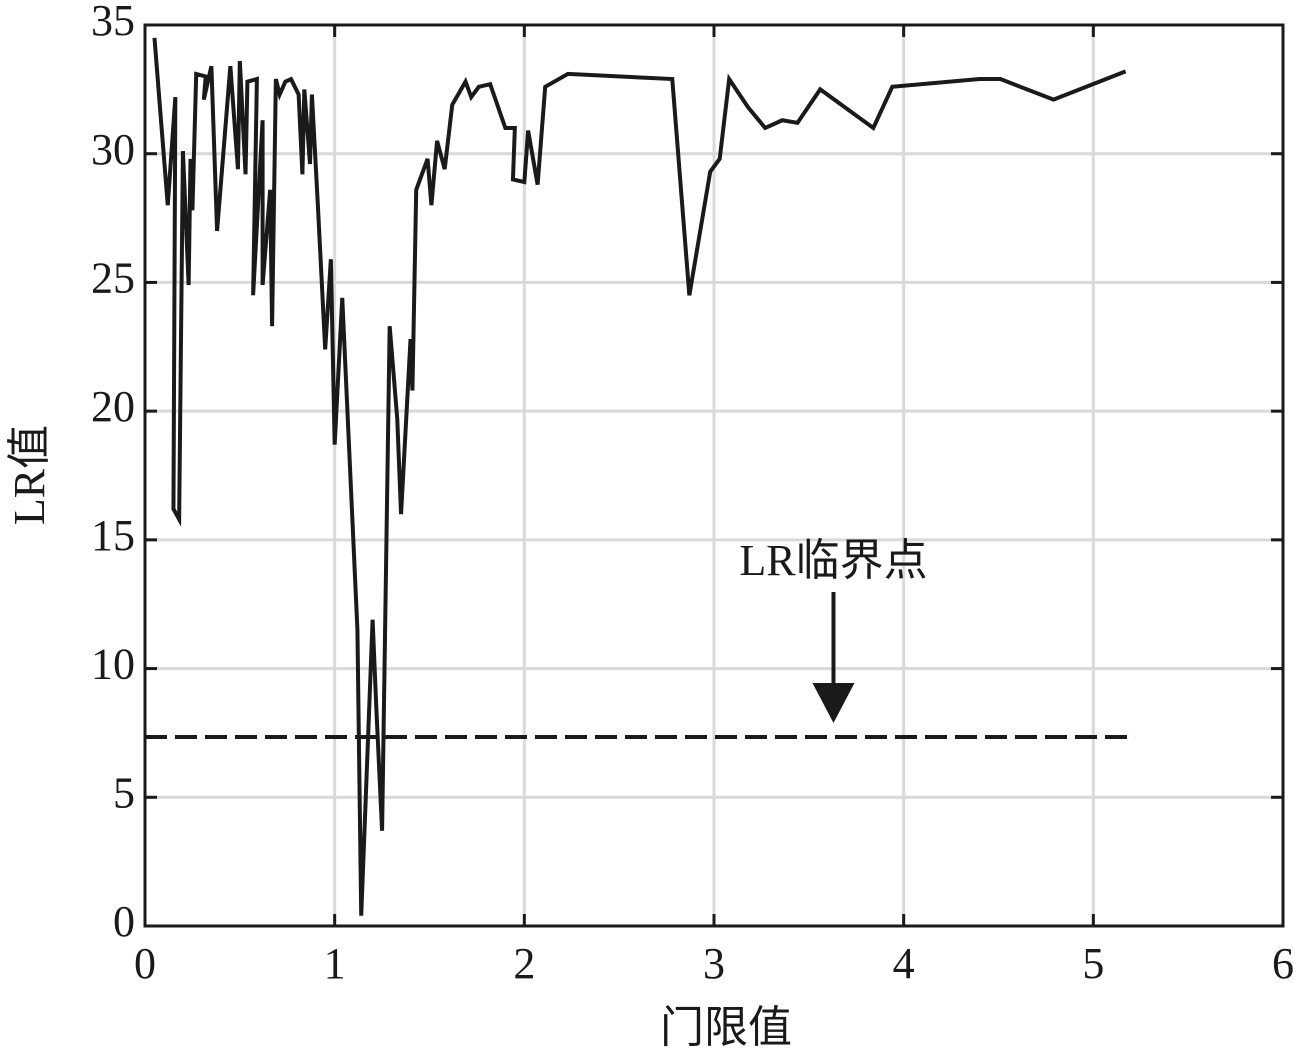 Image resolution: width=1299 pixels, height=1062 pixels. Describe the element at coordinates (1283, 963) in the screenshot. I see `x-tick-label: 6` at that location.